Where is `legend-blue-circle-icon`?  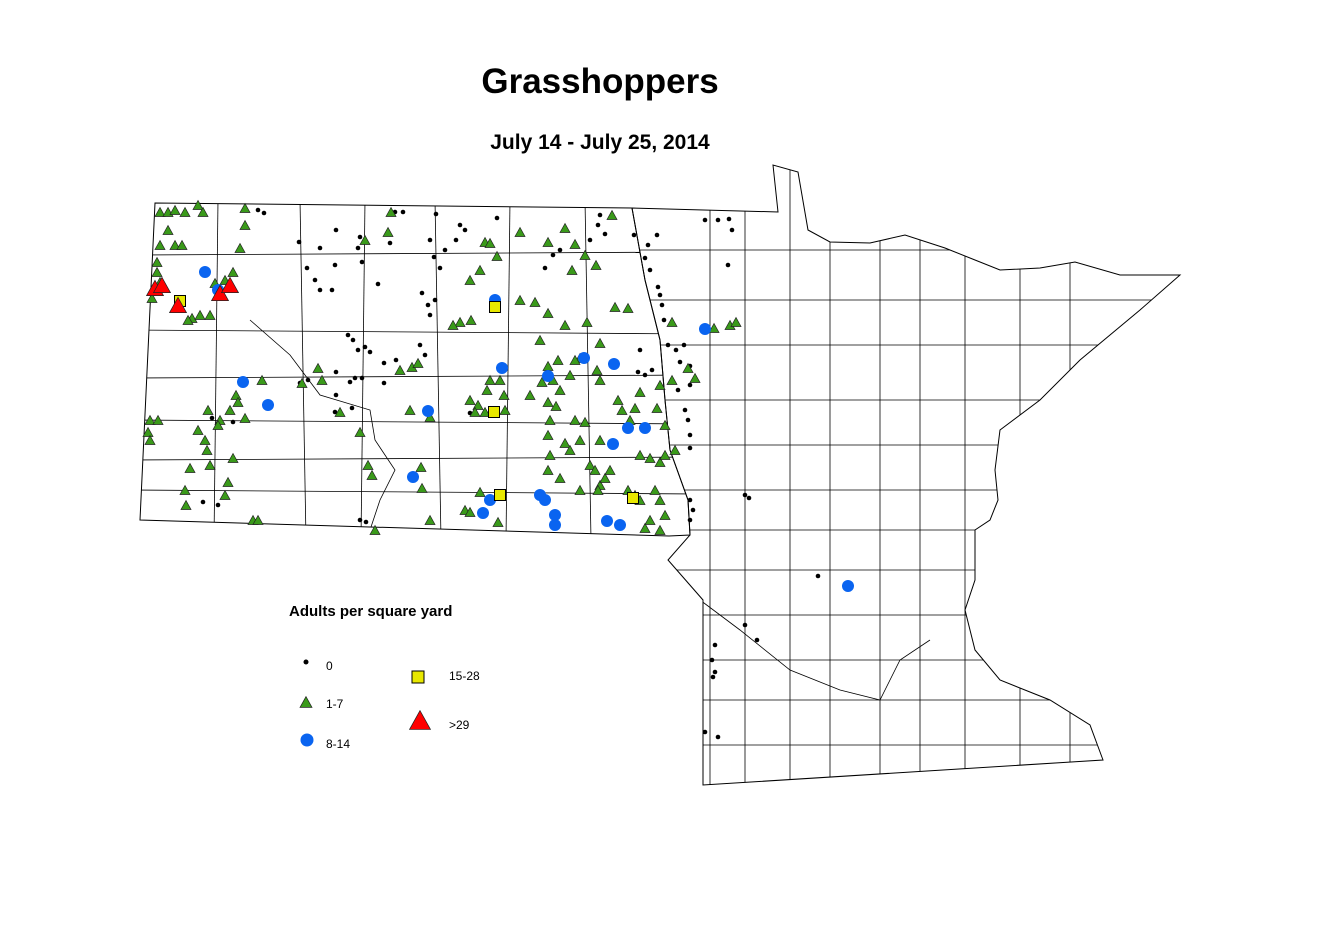 legend-blue-circle-icon is located at coordinates (307, 740).